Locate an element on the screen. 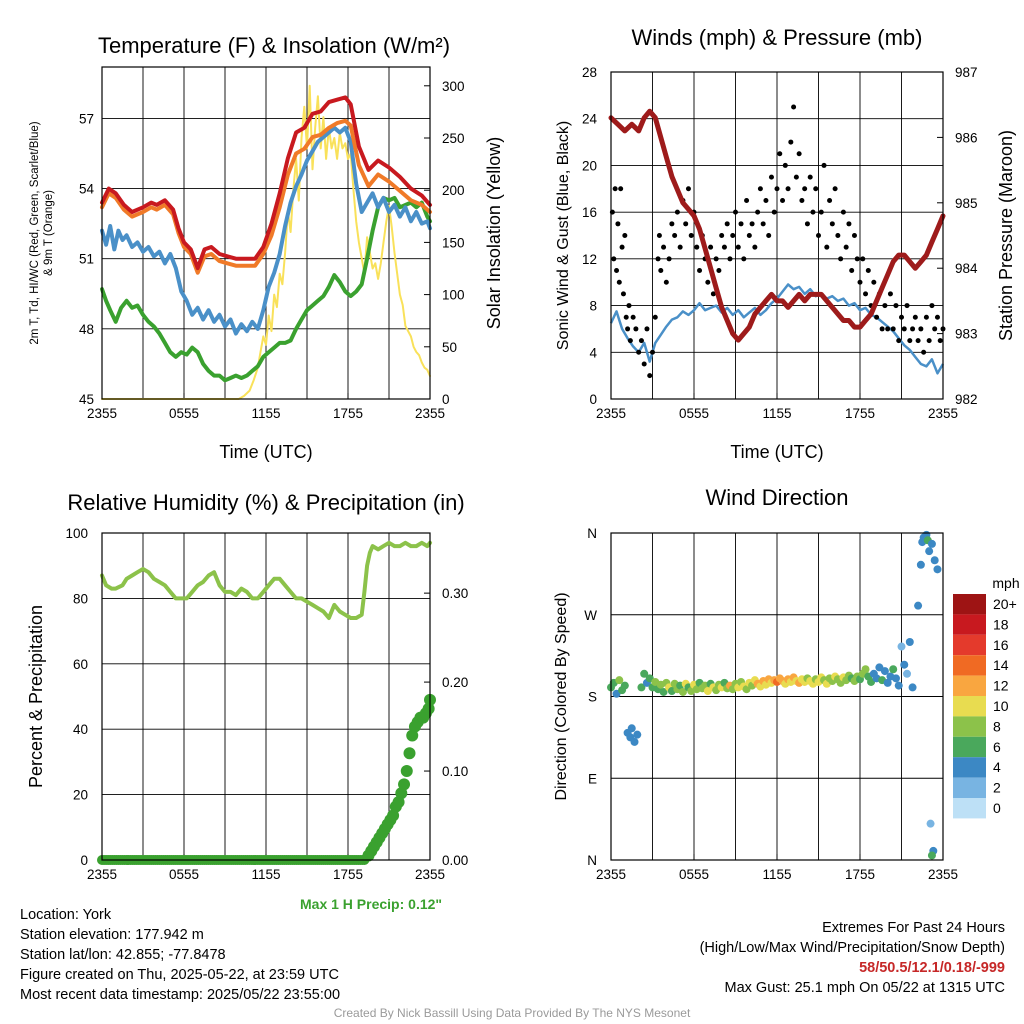  y-axis-label-left: Sonic Wind & Gust (Blue, Black) is located at coordinates (563, 235).